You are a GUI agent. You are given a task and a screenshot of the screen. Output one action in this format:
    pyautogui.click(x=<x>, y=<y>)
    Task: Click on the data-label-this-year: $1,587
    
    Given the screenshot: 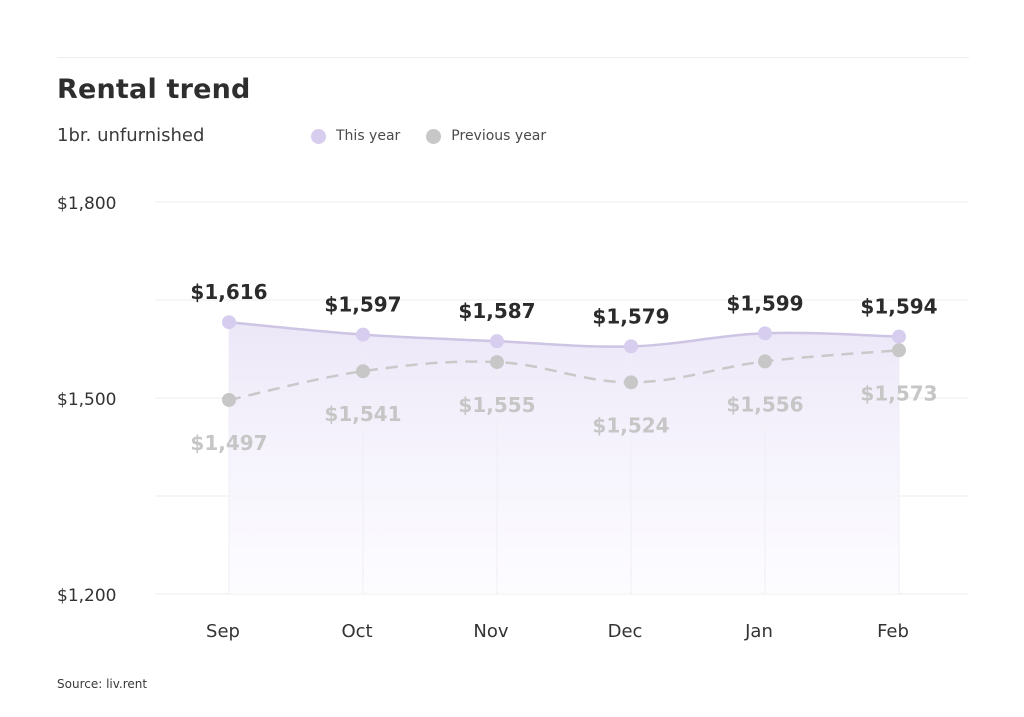 What is the action you would take?
    pyautogui.click(x=496, y=311)
    